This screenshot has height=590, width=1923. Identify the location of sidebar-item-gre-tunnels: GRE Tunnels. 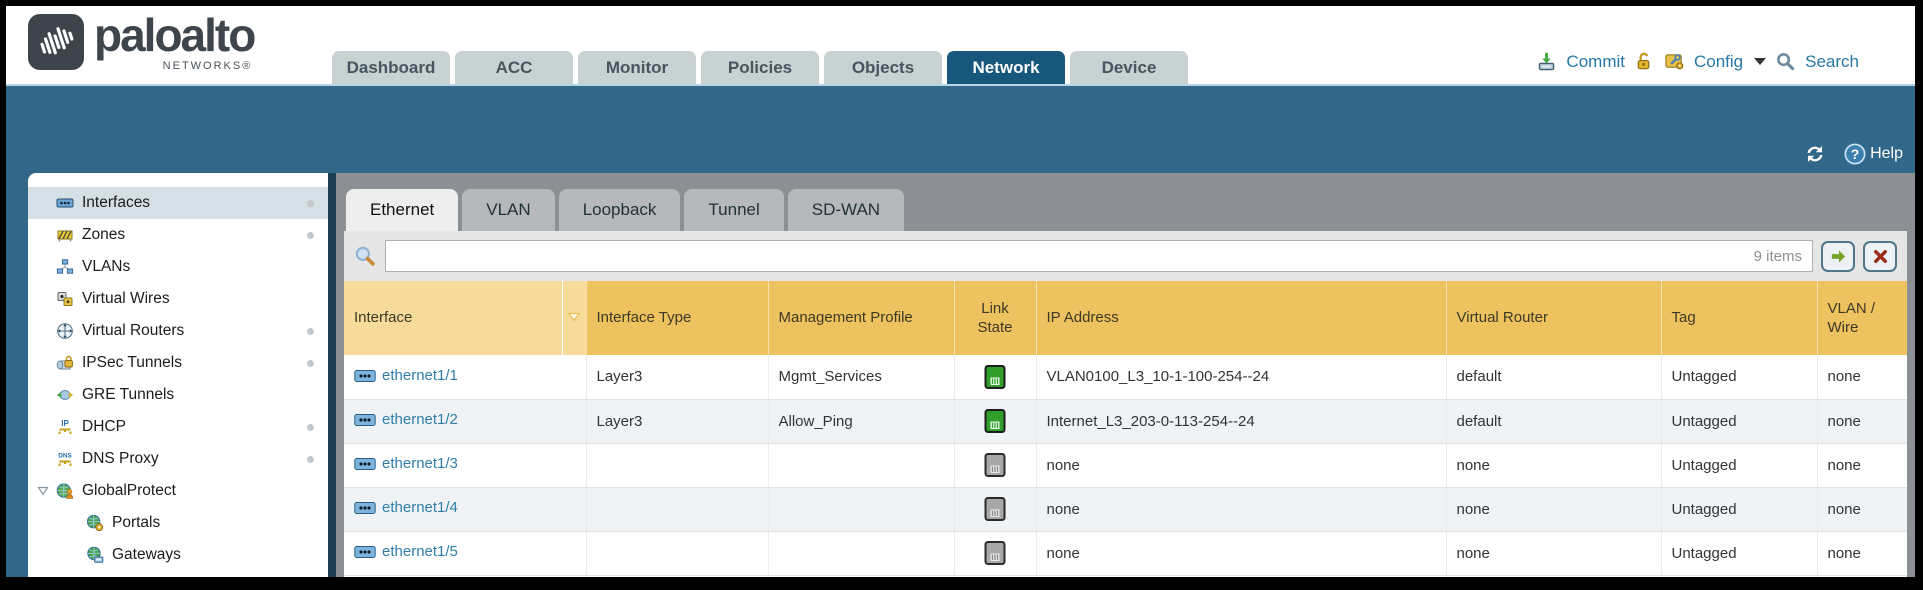
(178, 395).